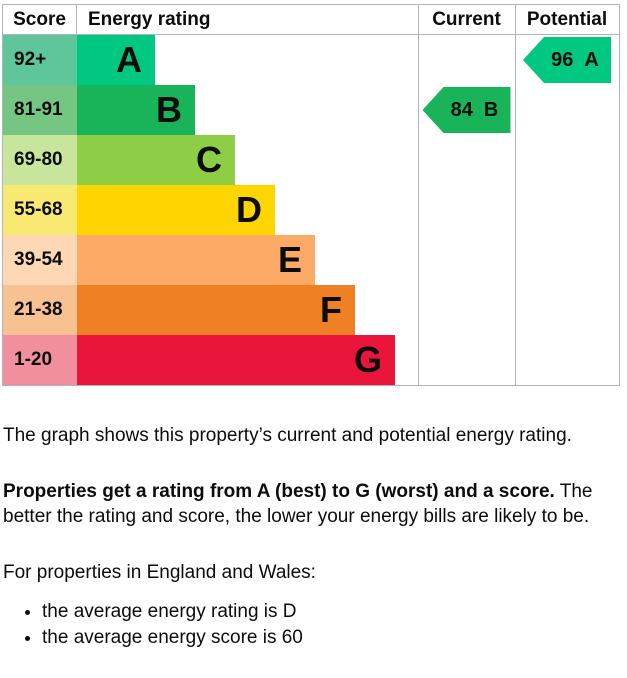 The width and height of the screenshot is (627, 678). I want to click on current-rating-arrow: 84 B, so click(466, 110).